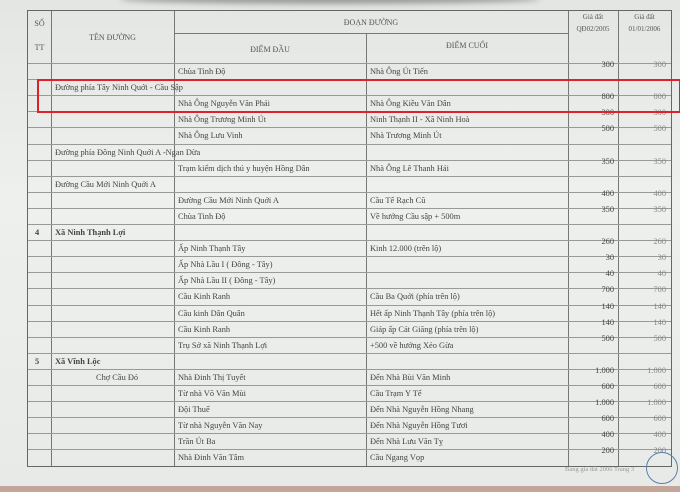 The width and height of the screenshot is (680, 492). Describe the element at coordinates (128, 152) in the screenshot. I see `street-name-cell: Đường phía Đông Ninh Quới A -Ngan Dừa` at that location.